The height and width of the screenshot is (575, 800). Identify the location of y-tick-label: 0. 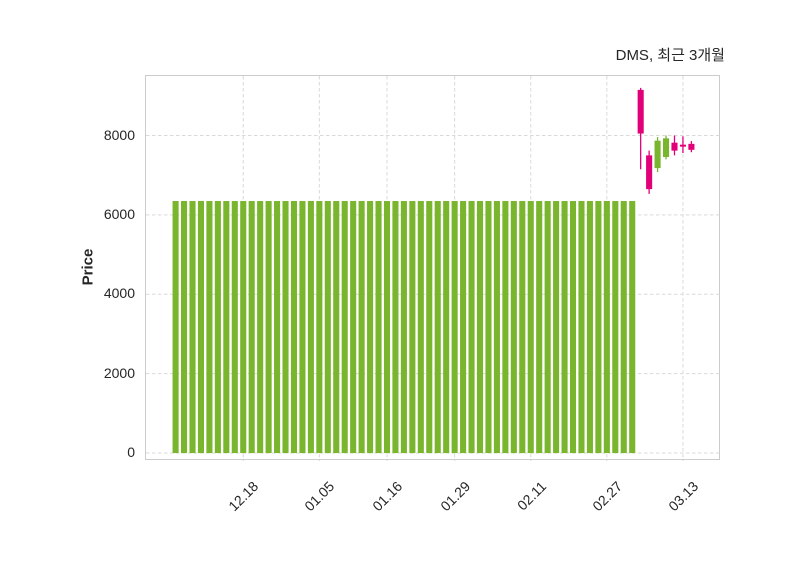
(131, 452).